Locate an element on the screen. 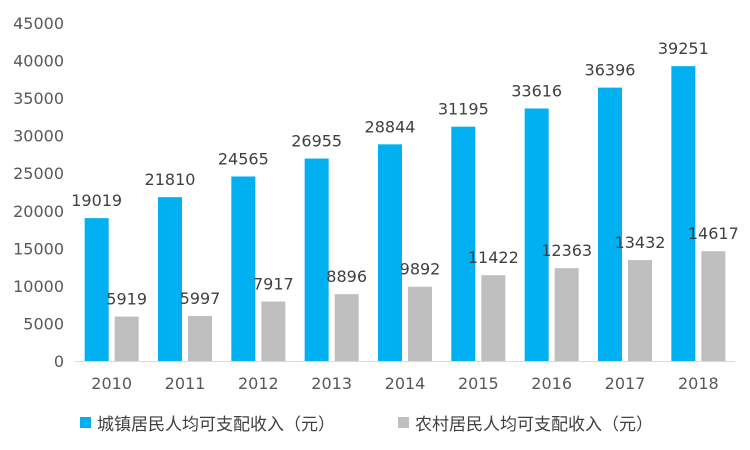  data-label-rural: 9892 is located at coordinates (420, 269).